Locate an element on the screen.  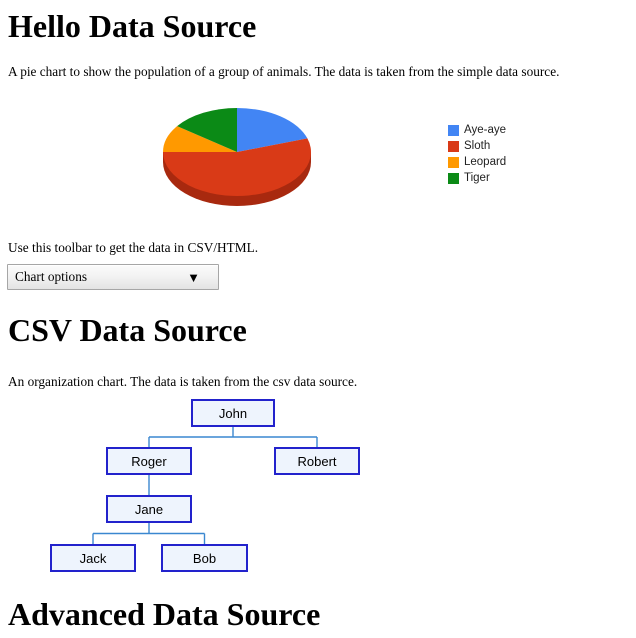
chevron-down-icon: ▼ is located at coordinates (193, 277).